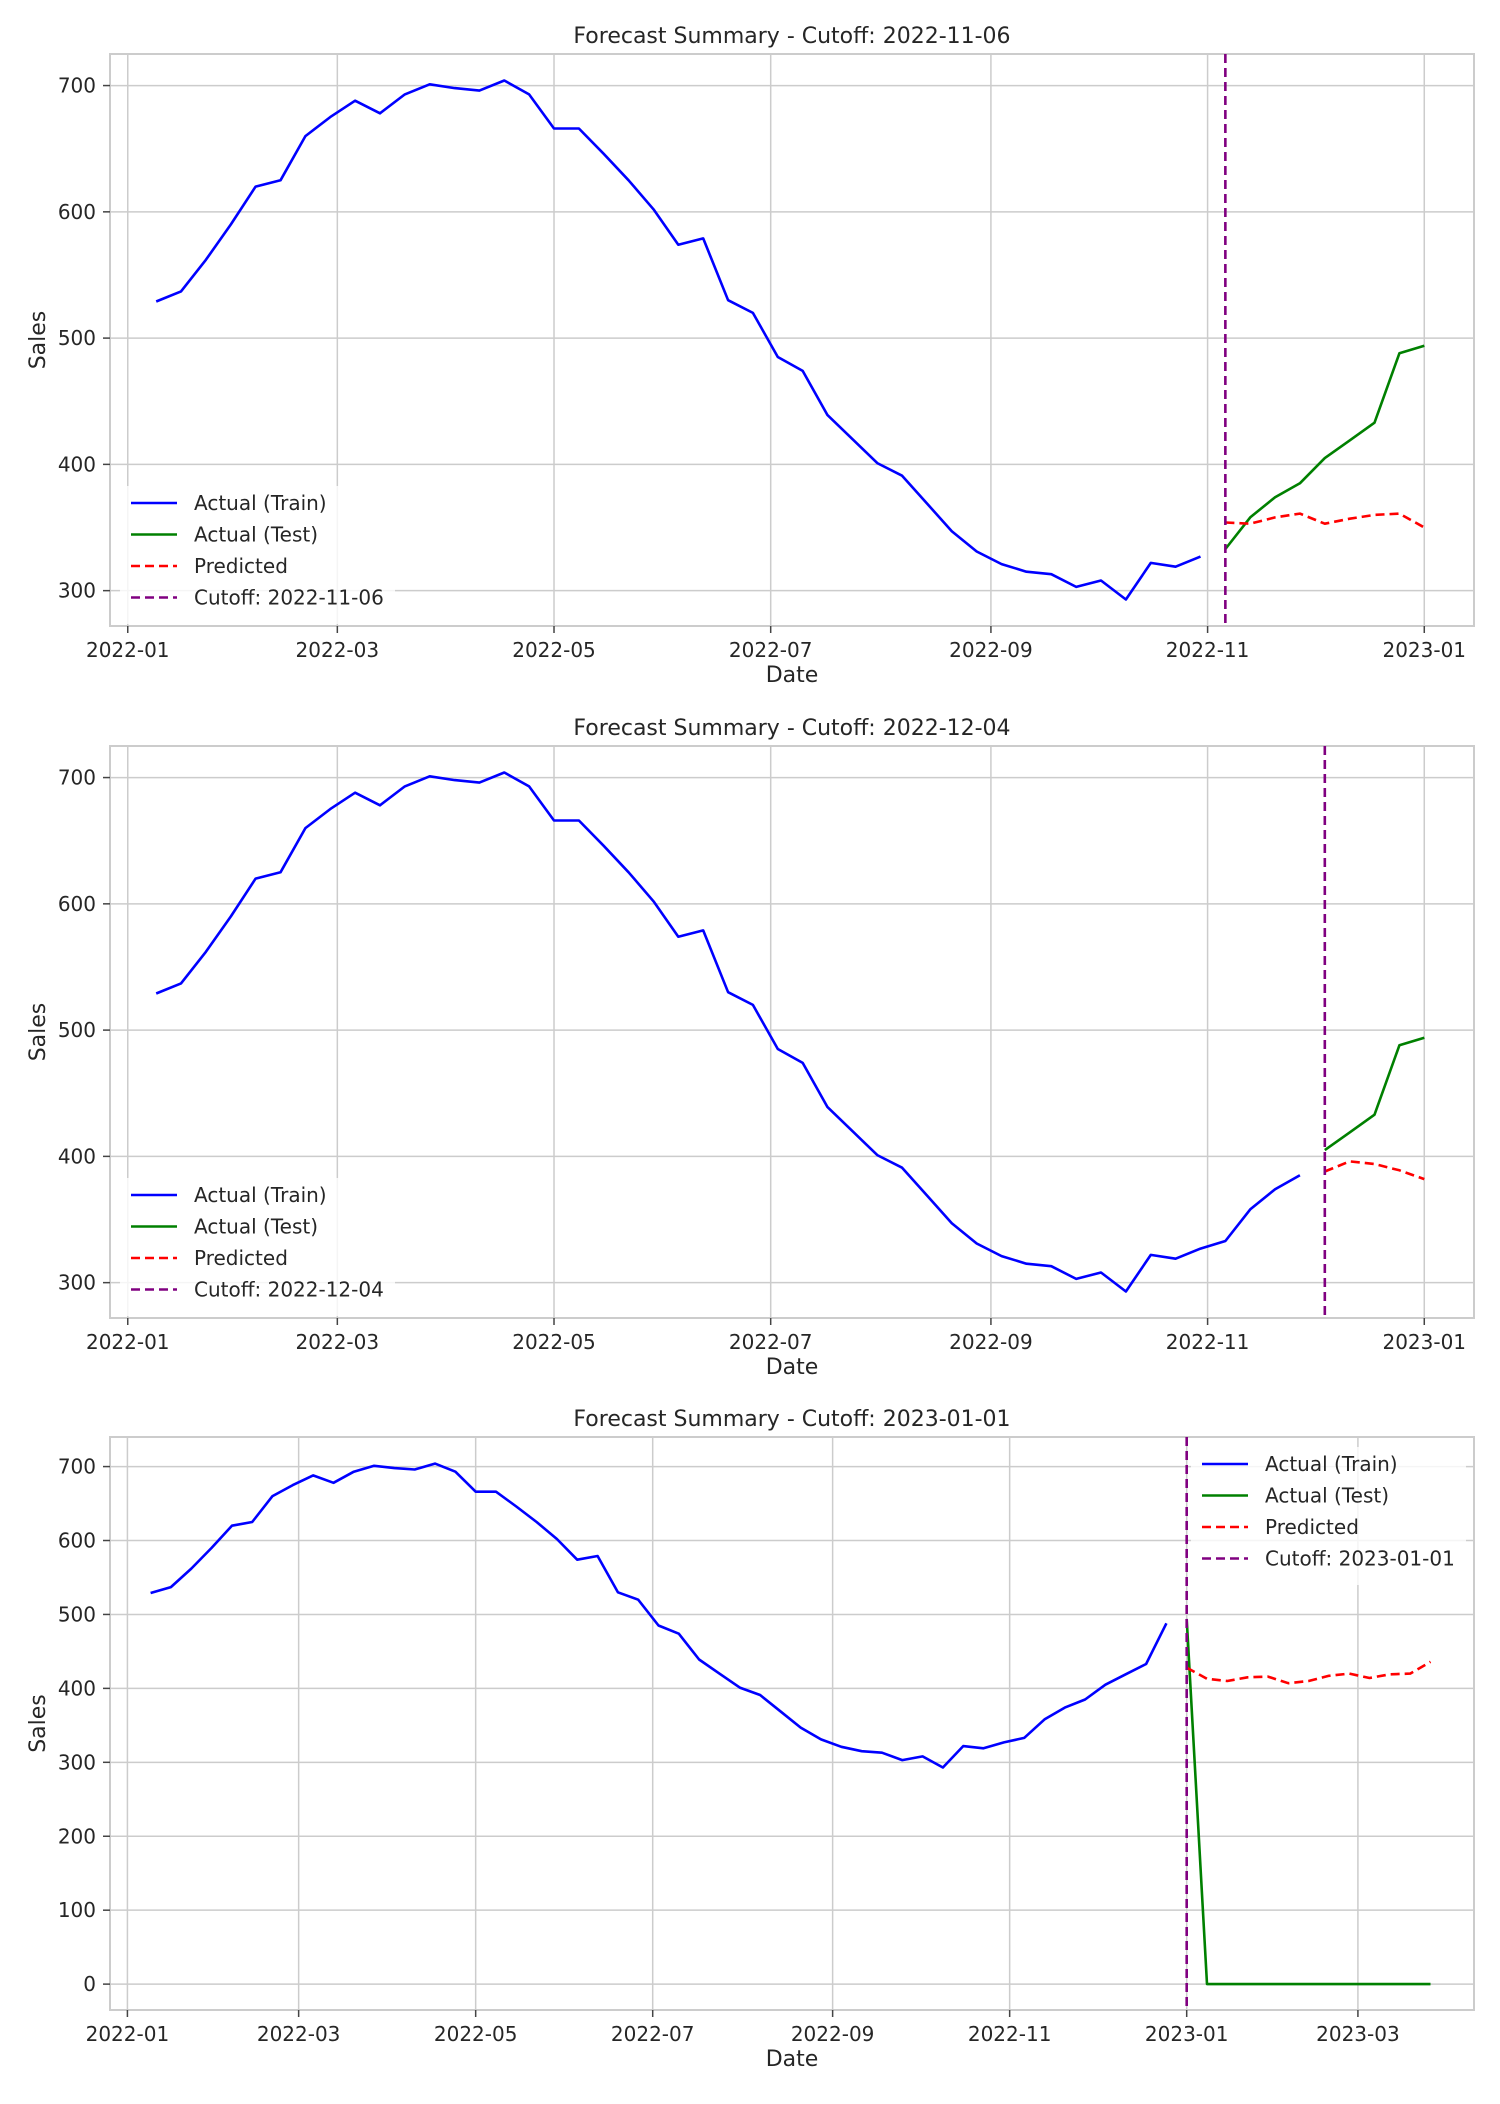 The height and width of the screenshot is (2104, 1500). I want to click on series-line-actual-train, so click(659, 1615).